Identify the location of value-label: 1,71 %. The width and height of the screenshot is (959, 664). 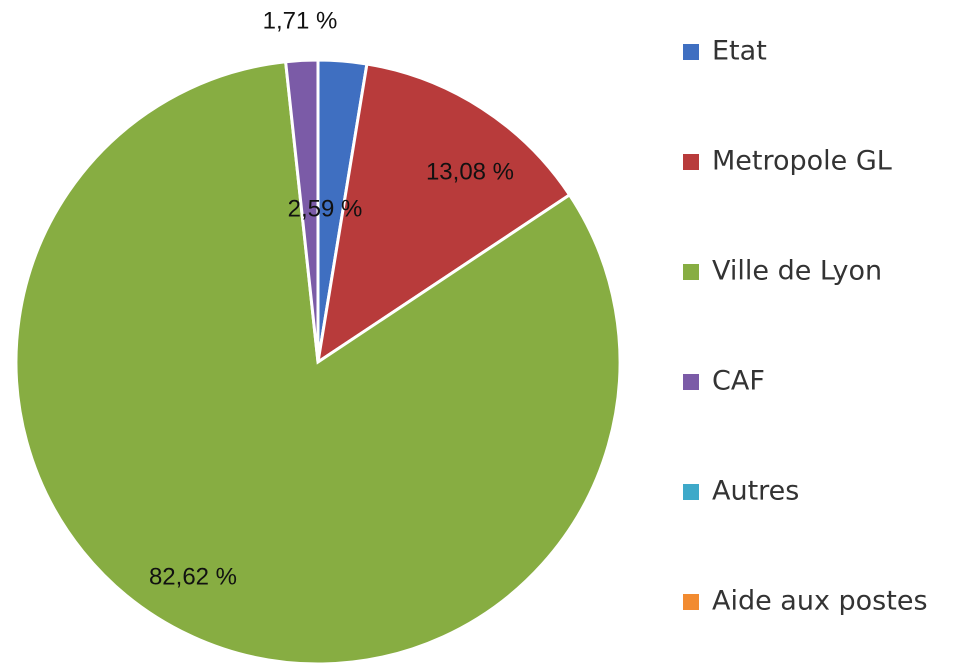
(300, 20).